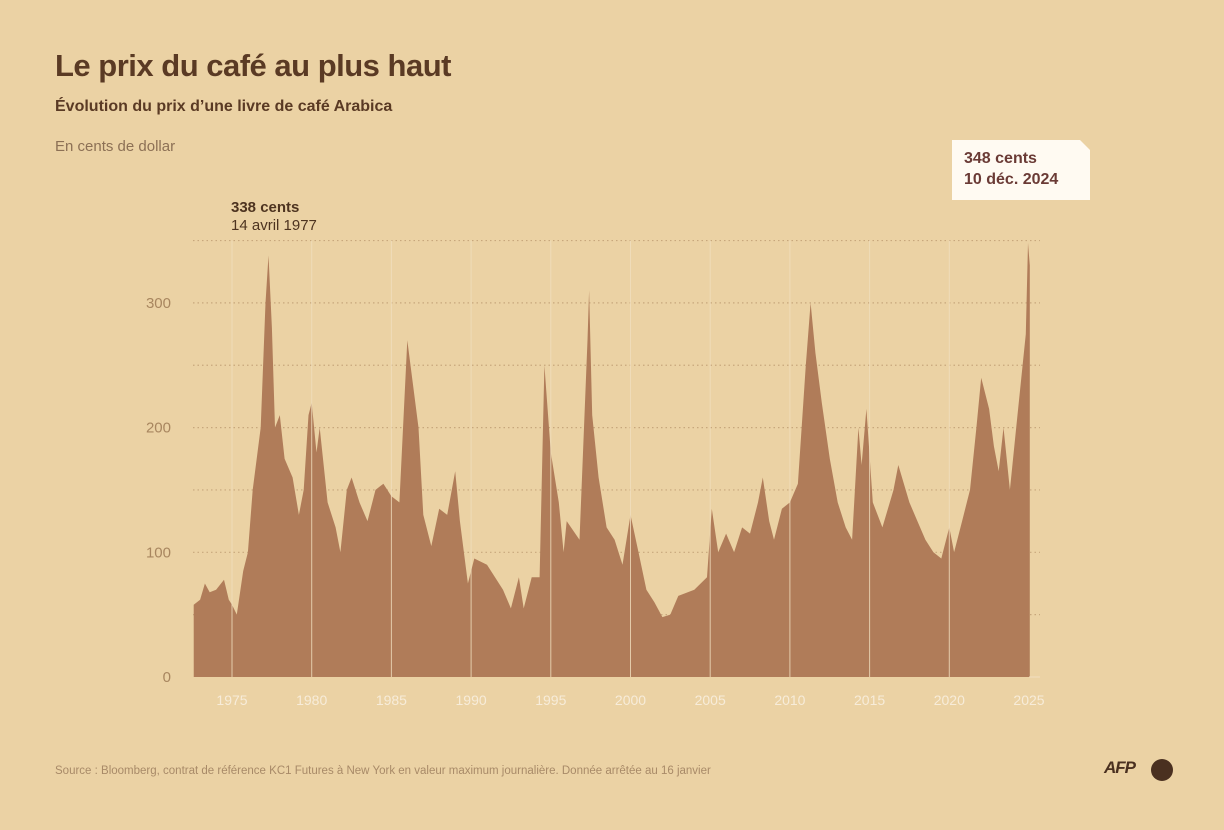 Image resolution: width=1224 pixels, height=830 pixels. I want to click on annotation-value: 348 cents, so click(1000, 158).